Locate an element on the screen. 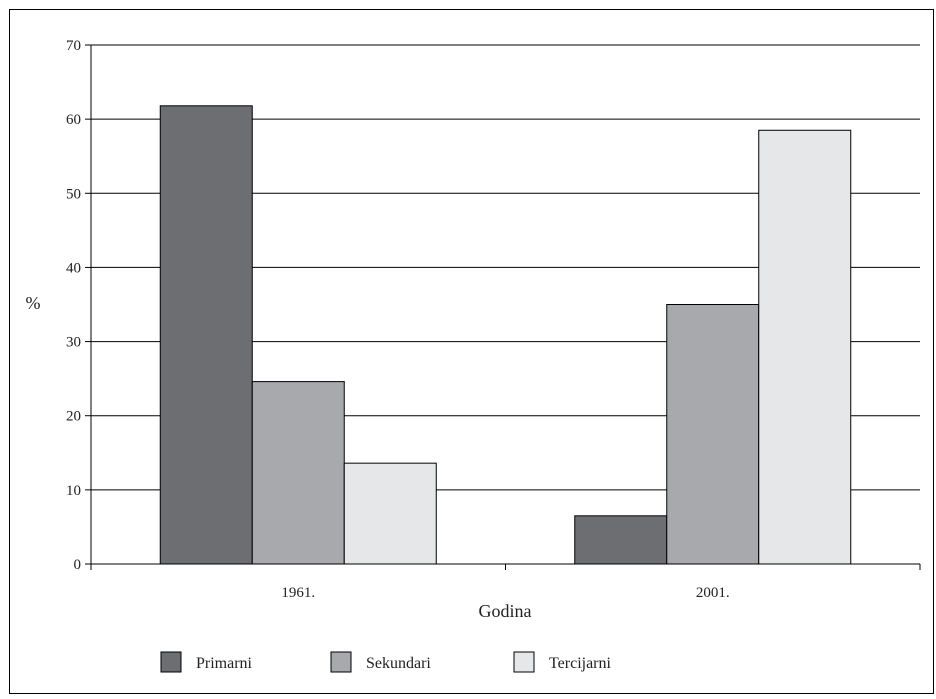 The height and width of the screenshot is (699, 936). y-tick-label: 20 is located at coordinates (73, 417).